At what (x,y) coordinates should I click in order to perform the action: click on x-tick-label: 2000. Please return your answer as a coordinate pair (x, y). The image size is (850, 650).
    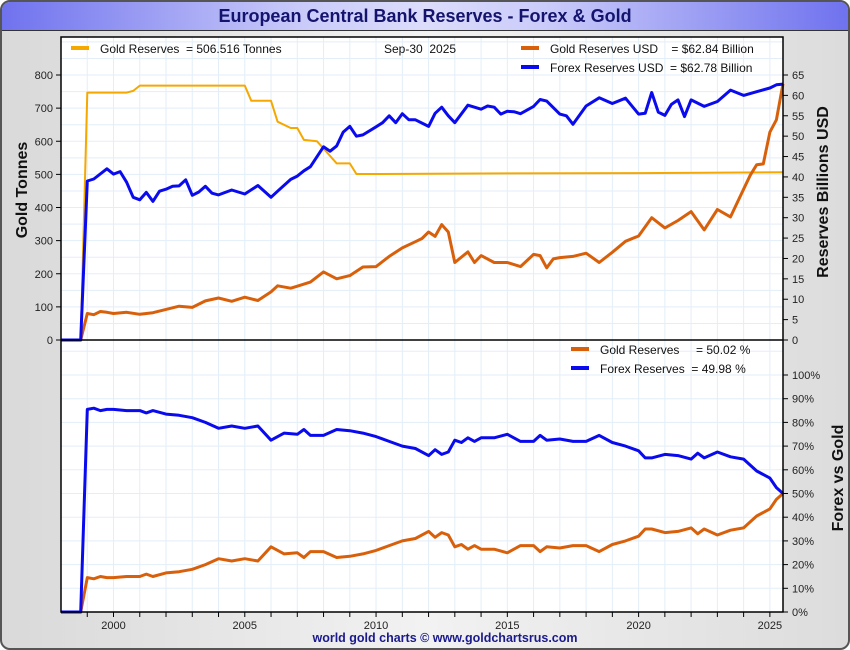
    Looking at the image, I should click on (113, 626).